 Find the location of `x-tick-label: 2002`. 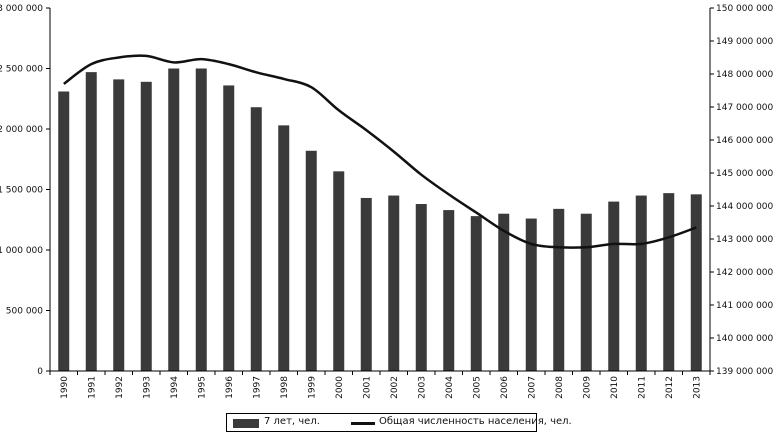

x-tick-label: 2002 is located at coordinates (395, 387).